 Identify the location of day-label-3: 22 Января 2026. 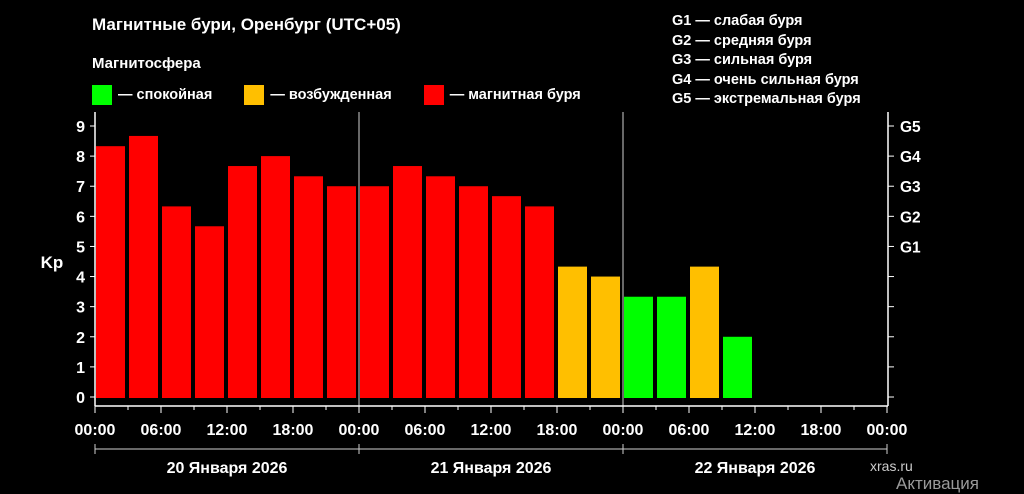
(755, 468).